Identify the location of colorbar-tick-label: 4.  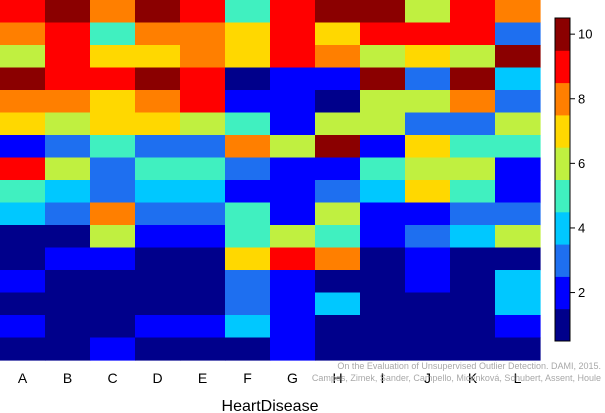
(581, 227).